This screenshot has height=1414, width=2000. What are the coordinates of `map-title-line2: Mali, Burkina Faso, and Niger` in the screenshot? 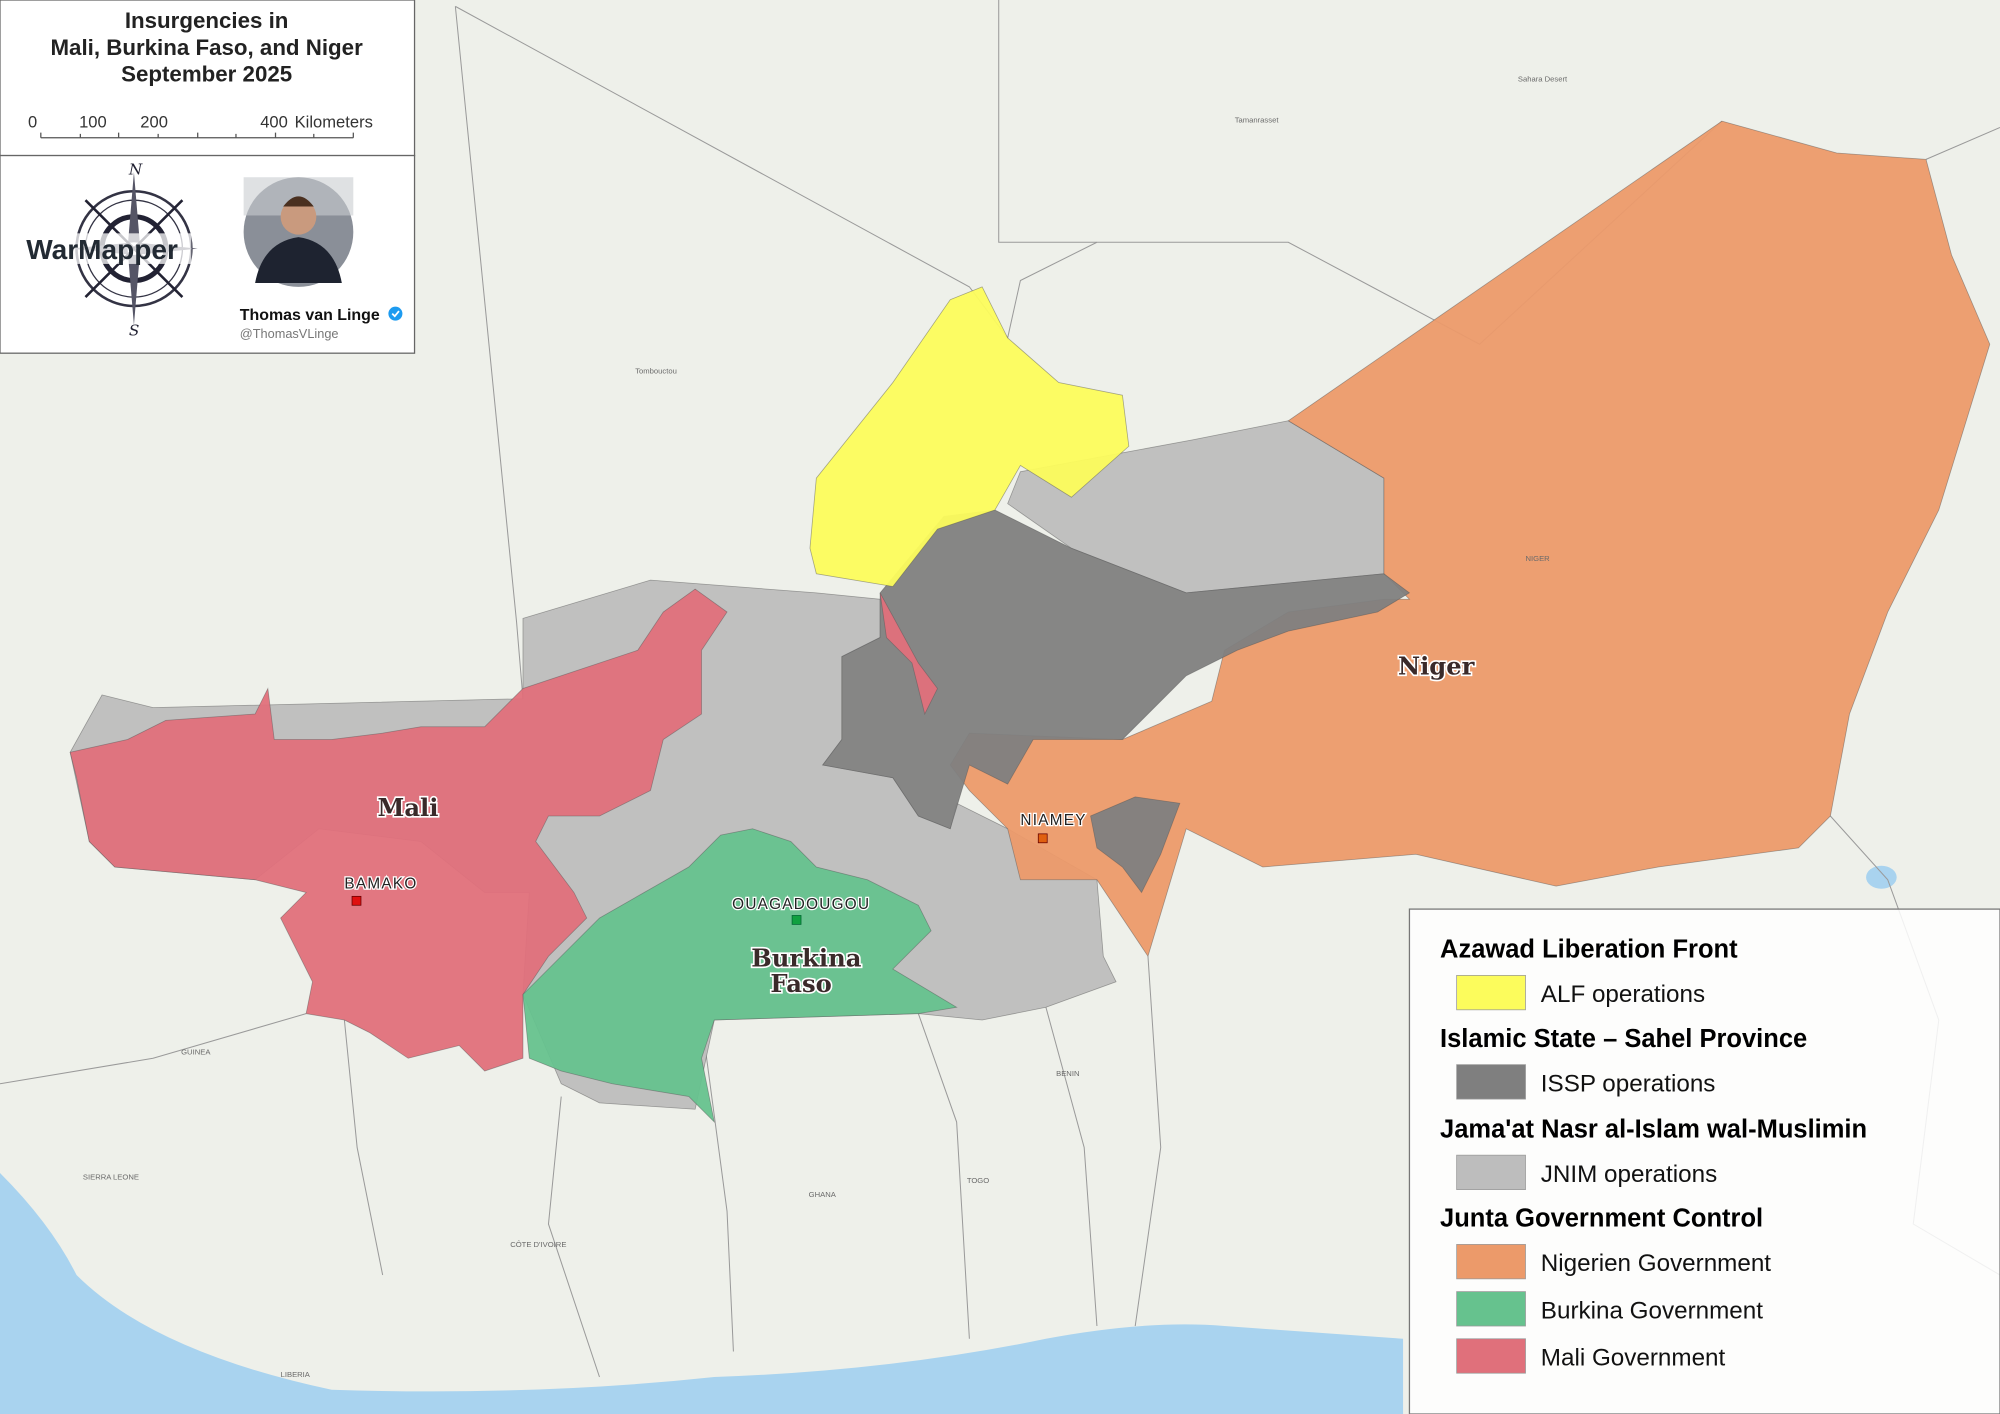 It's located at (206, 47).